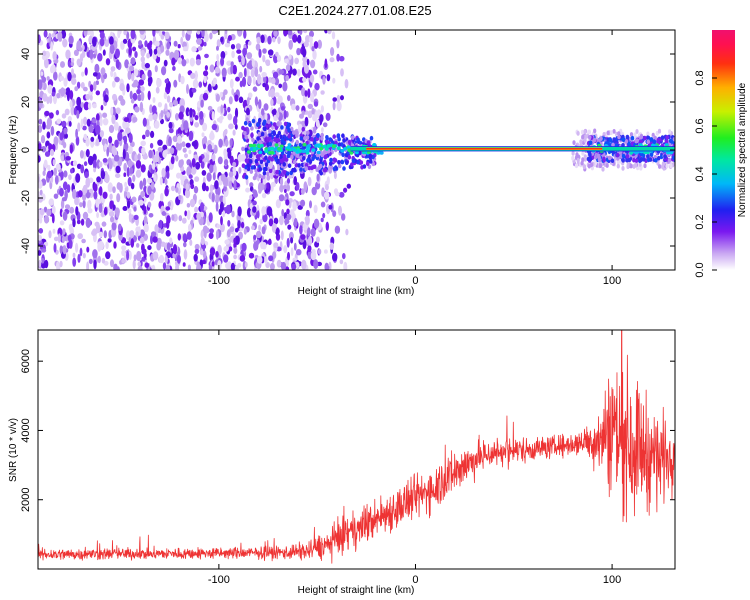 The height and width of the screenshot is (600, 750). What do you see at coordinates (458, 149) in the screenshot?
I see `spectrogram-signal-band` at bounding box center [458, 149].